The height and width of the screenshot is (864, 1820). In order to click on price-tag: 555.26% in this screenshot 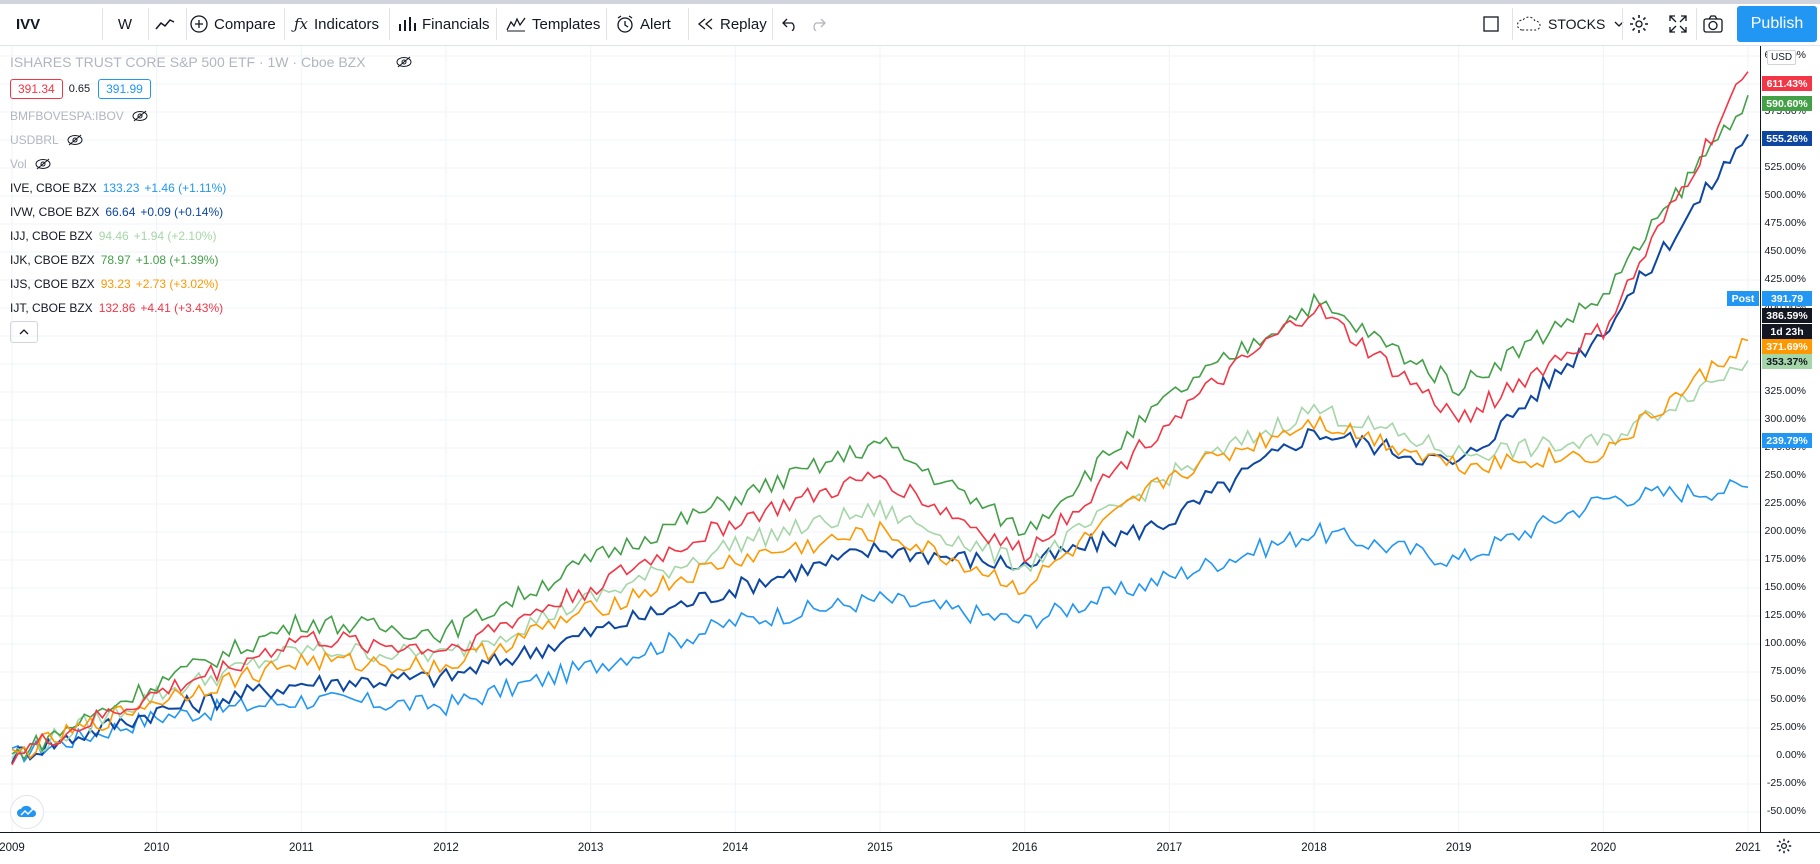, I will do `click(1787, 138)`.